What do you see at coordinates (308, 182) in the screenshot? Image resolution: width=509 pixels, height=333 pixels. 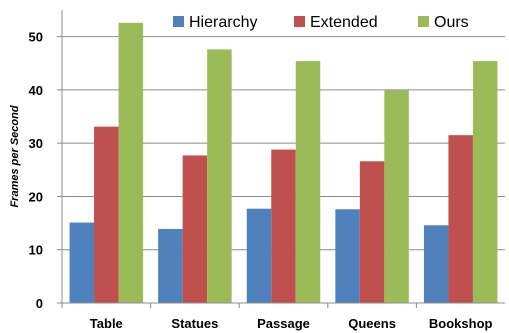 I see `bar-ours-passage` at bounding box center [308, 182].